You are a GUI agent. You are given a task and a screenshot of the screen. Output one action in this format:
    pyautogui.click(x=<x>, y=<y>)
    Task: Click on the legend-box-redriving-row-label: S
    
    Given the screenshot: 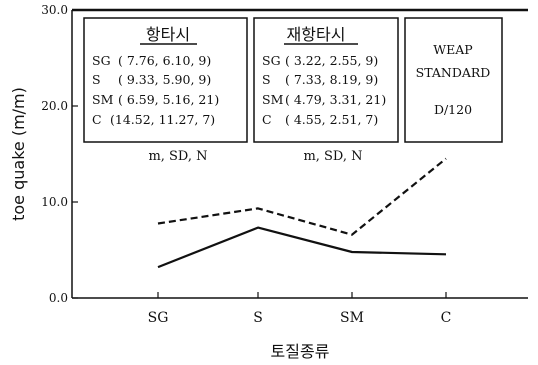 What is the action you would take?
    pyautogui.click(x=266, y=79)
    